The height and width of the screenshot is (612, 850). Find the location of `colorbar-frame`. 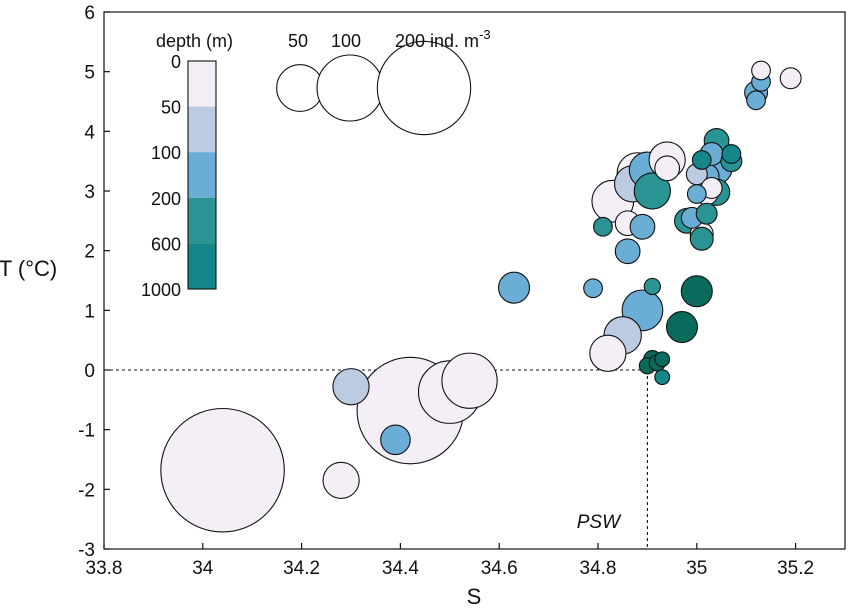

colorbar-frame is located at coordinates (202, 175).